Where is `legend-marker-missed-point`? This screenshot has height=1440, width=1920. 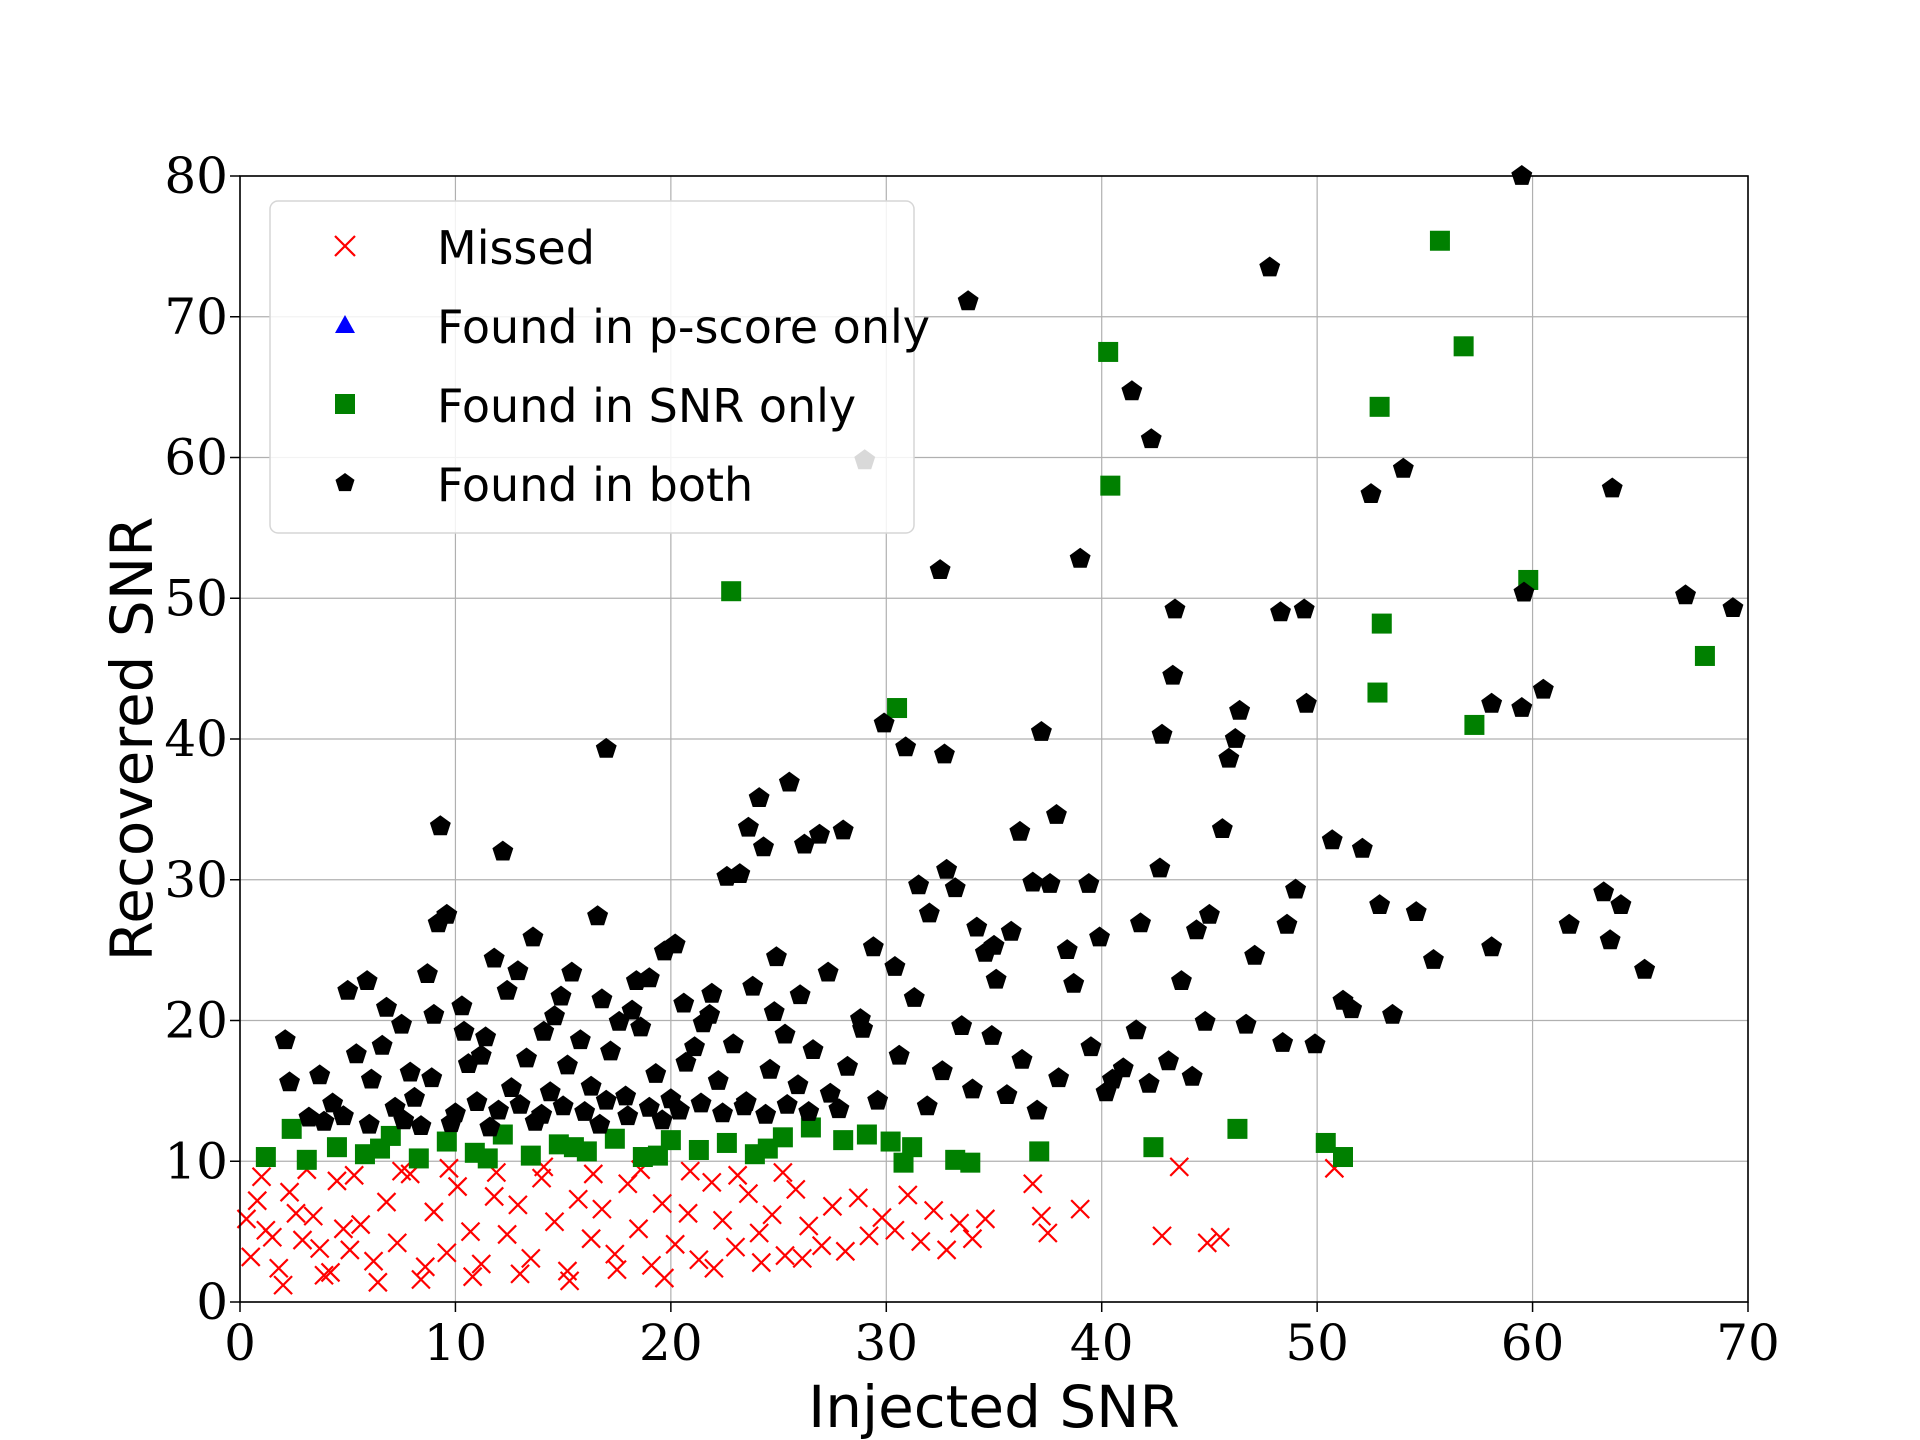
legend-marker-missed-point is located at coordinates (345, 246).